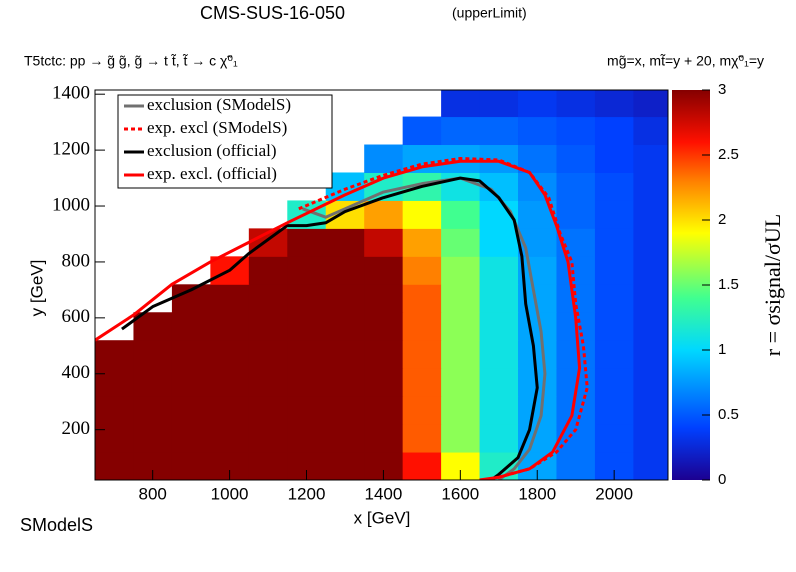  What do you see at coordinates (728, 284) in the screenshot?
I see `z-tick-label: 1.5` at bounding box center [728, 284].